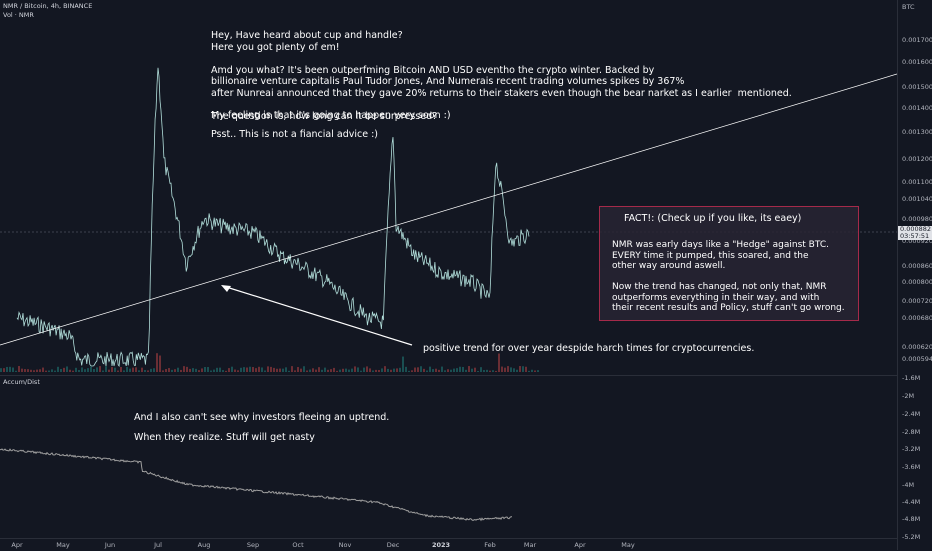  I want to click on price-tick-label: 0.001400, so click(917, 108).